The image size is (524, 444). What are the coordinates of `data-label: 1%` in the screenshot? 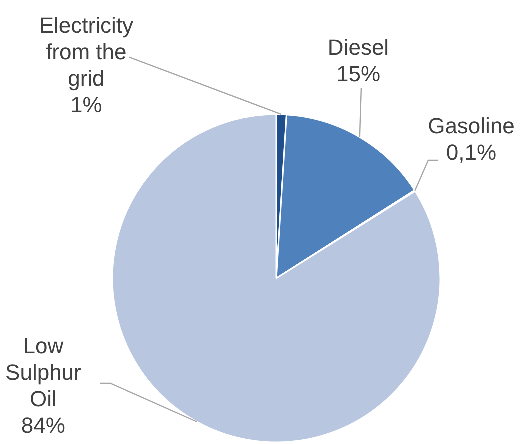 It's located at (86, 105).